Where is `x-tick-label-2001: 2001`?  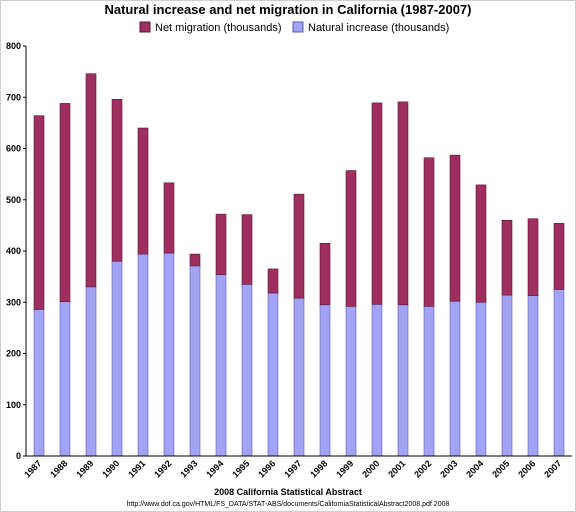
x-tick-label-2001: 2001 is located at coordinates (396, 468).